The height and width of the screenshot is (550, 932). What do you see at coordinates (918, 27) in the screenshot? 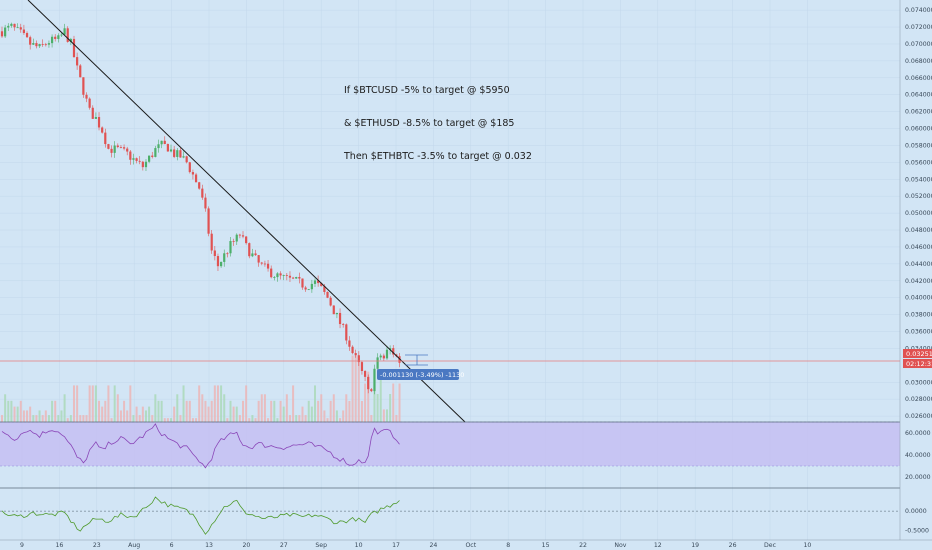
I see `price-tick-label: 0.072000` at bounding box center [918, 27].